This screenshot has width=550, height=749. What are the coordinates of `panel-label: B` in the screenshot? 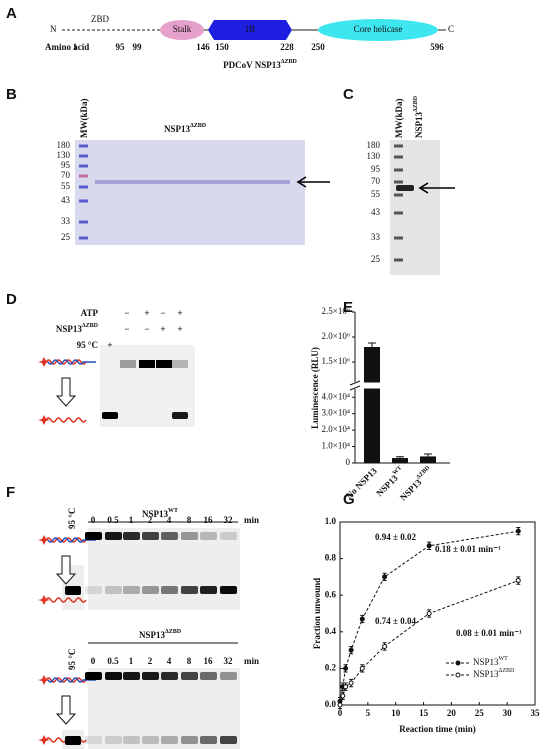 It's located at (11, 94).